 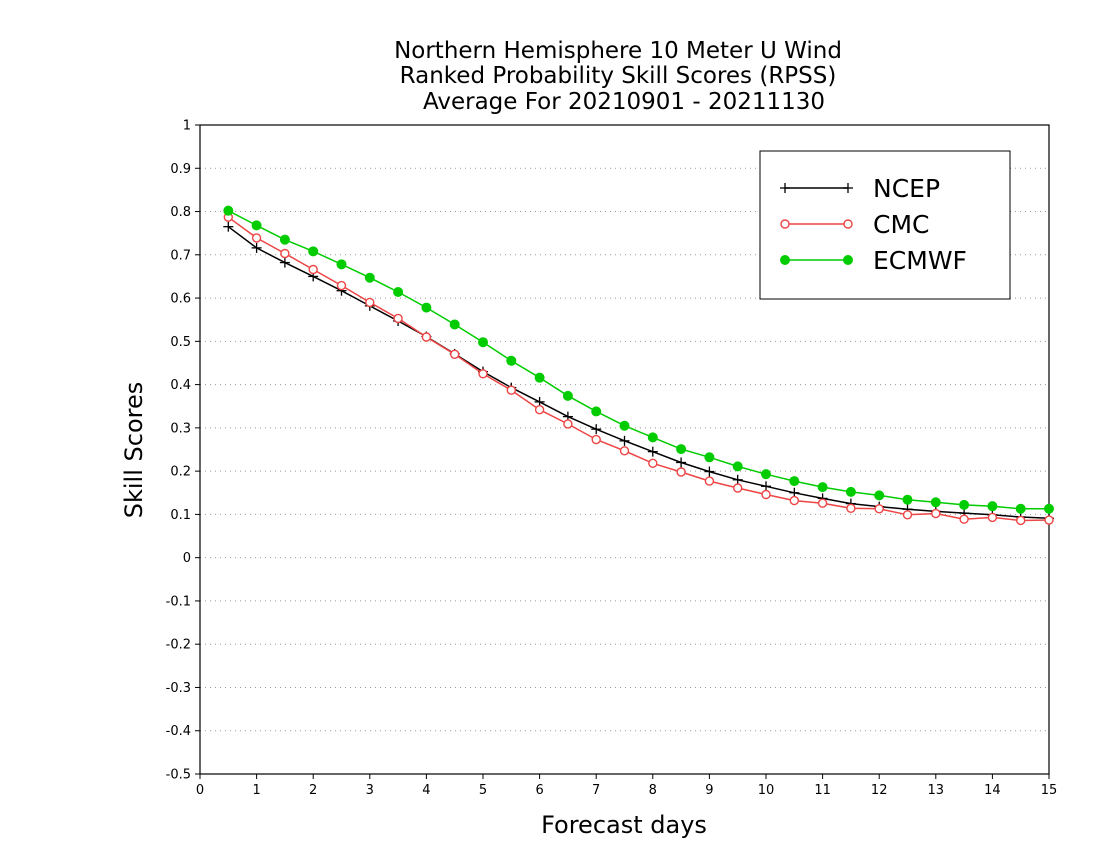 What do you see at coordinates (256, 790) in the screenshot?
I see `x-tick-label: 1` at bounding box center [256, 790].